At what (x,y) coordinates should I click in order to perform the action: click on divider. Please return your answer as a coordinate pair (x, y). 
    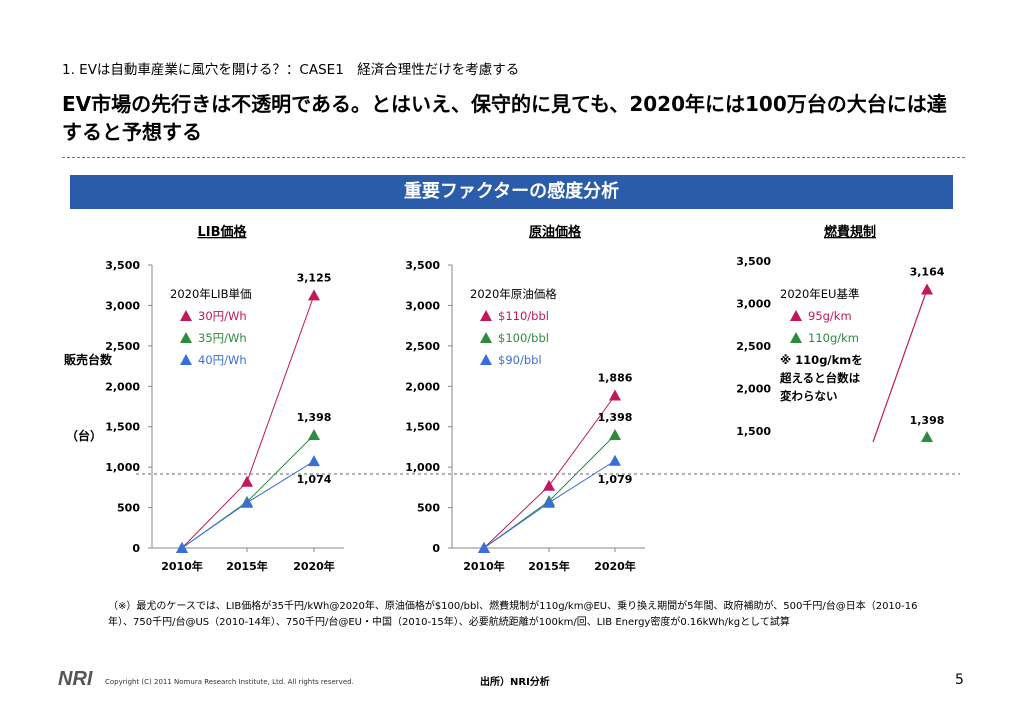
    Looking at the image, I should click on (513, 157).